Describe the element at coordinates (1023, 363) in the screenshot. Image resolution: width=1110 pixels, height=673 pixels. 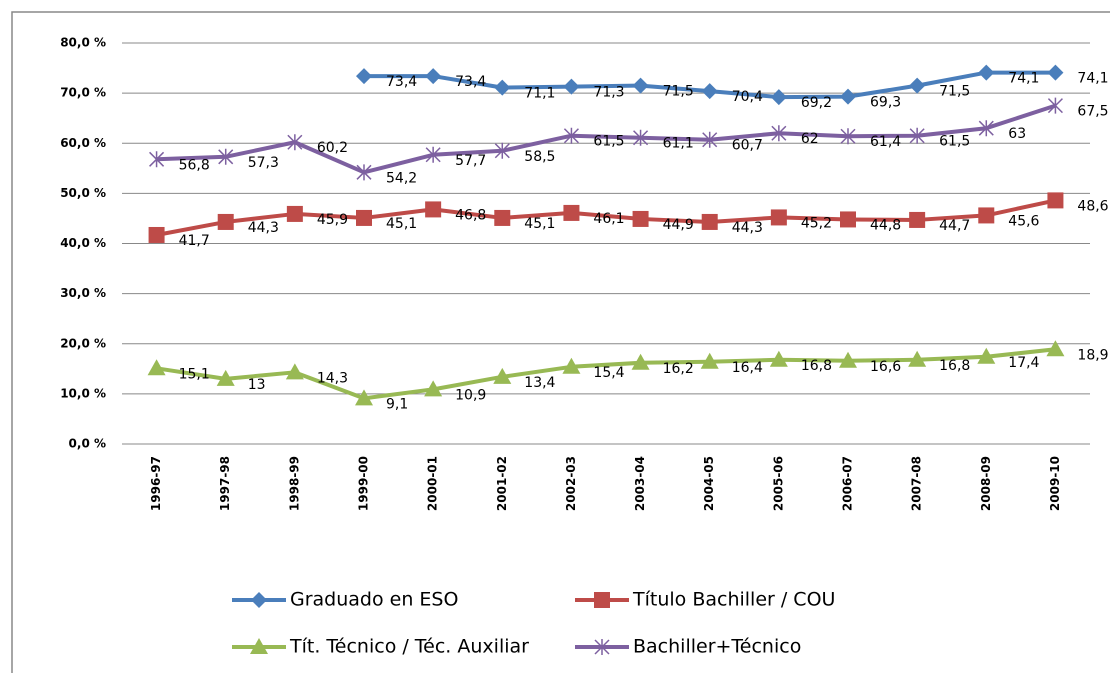
I see `data-label: 17,4` at that location.